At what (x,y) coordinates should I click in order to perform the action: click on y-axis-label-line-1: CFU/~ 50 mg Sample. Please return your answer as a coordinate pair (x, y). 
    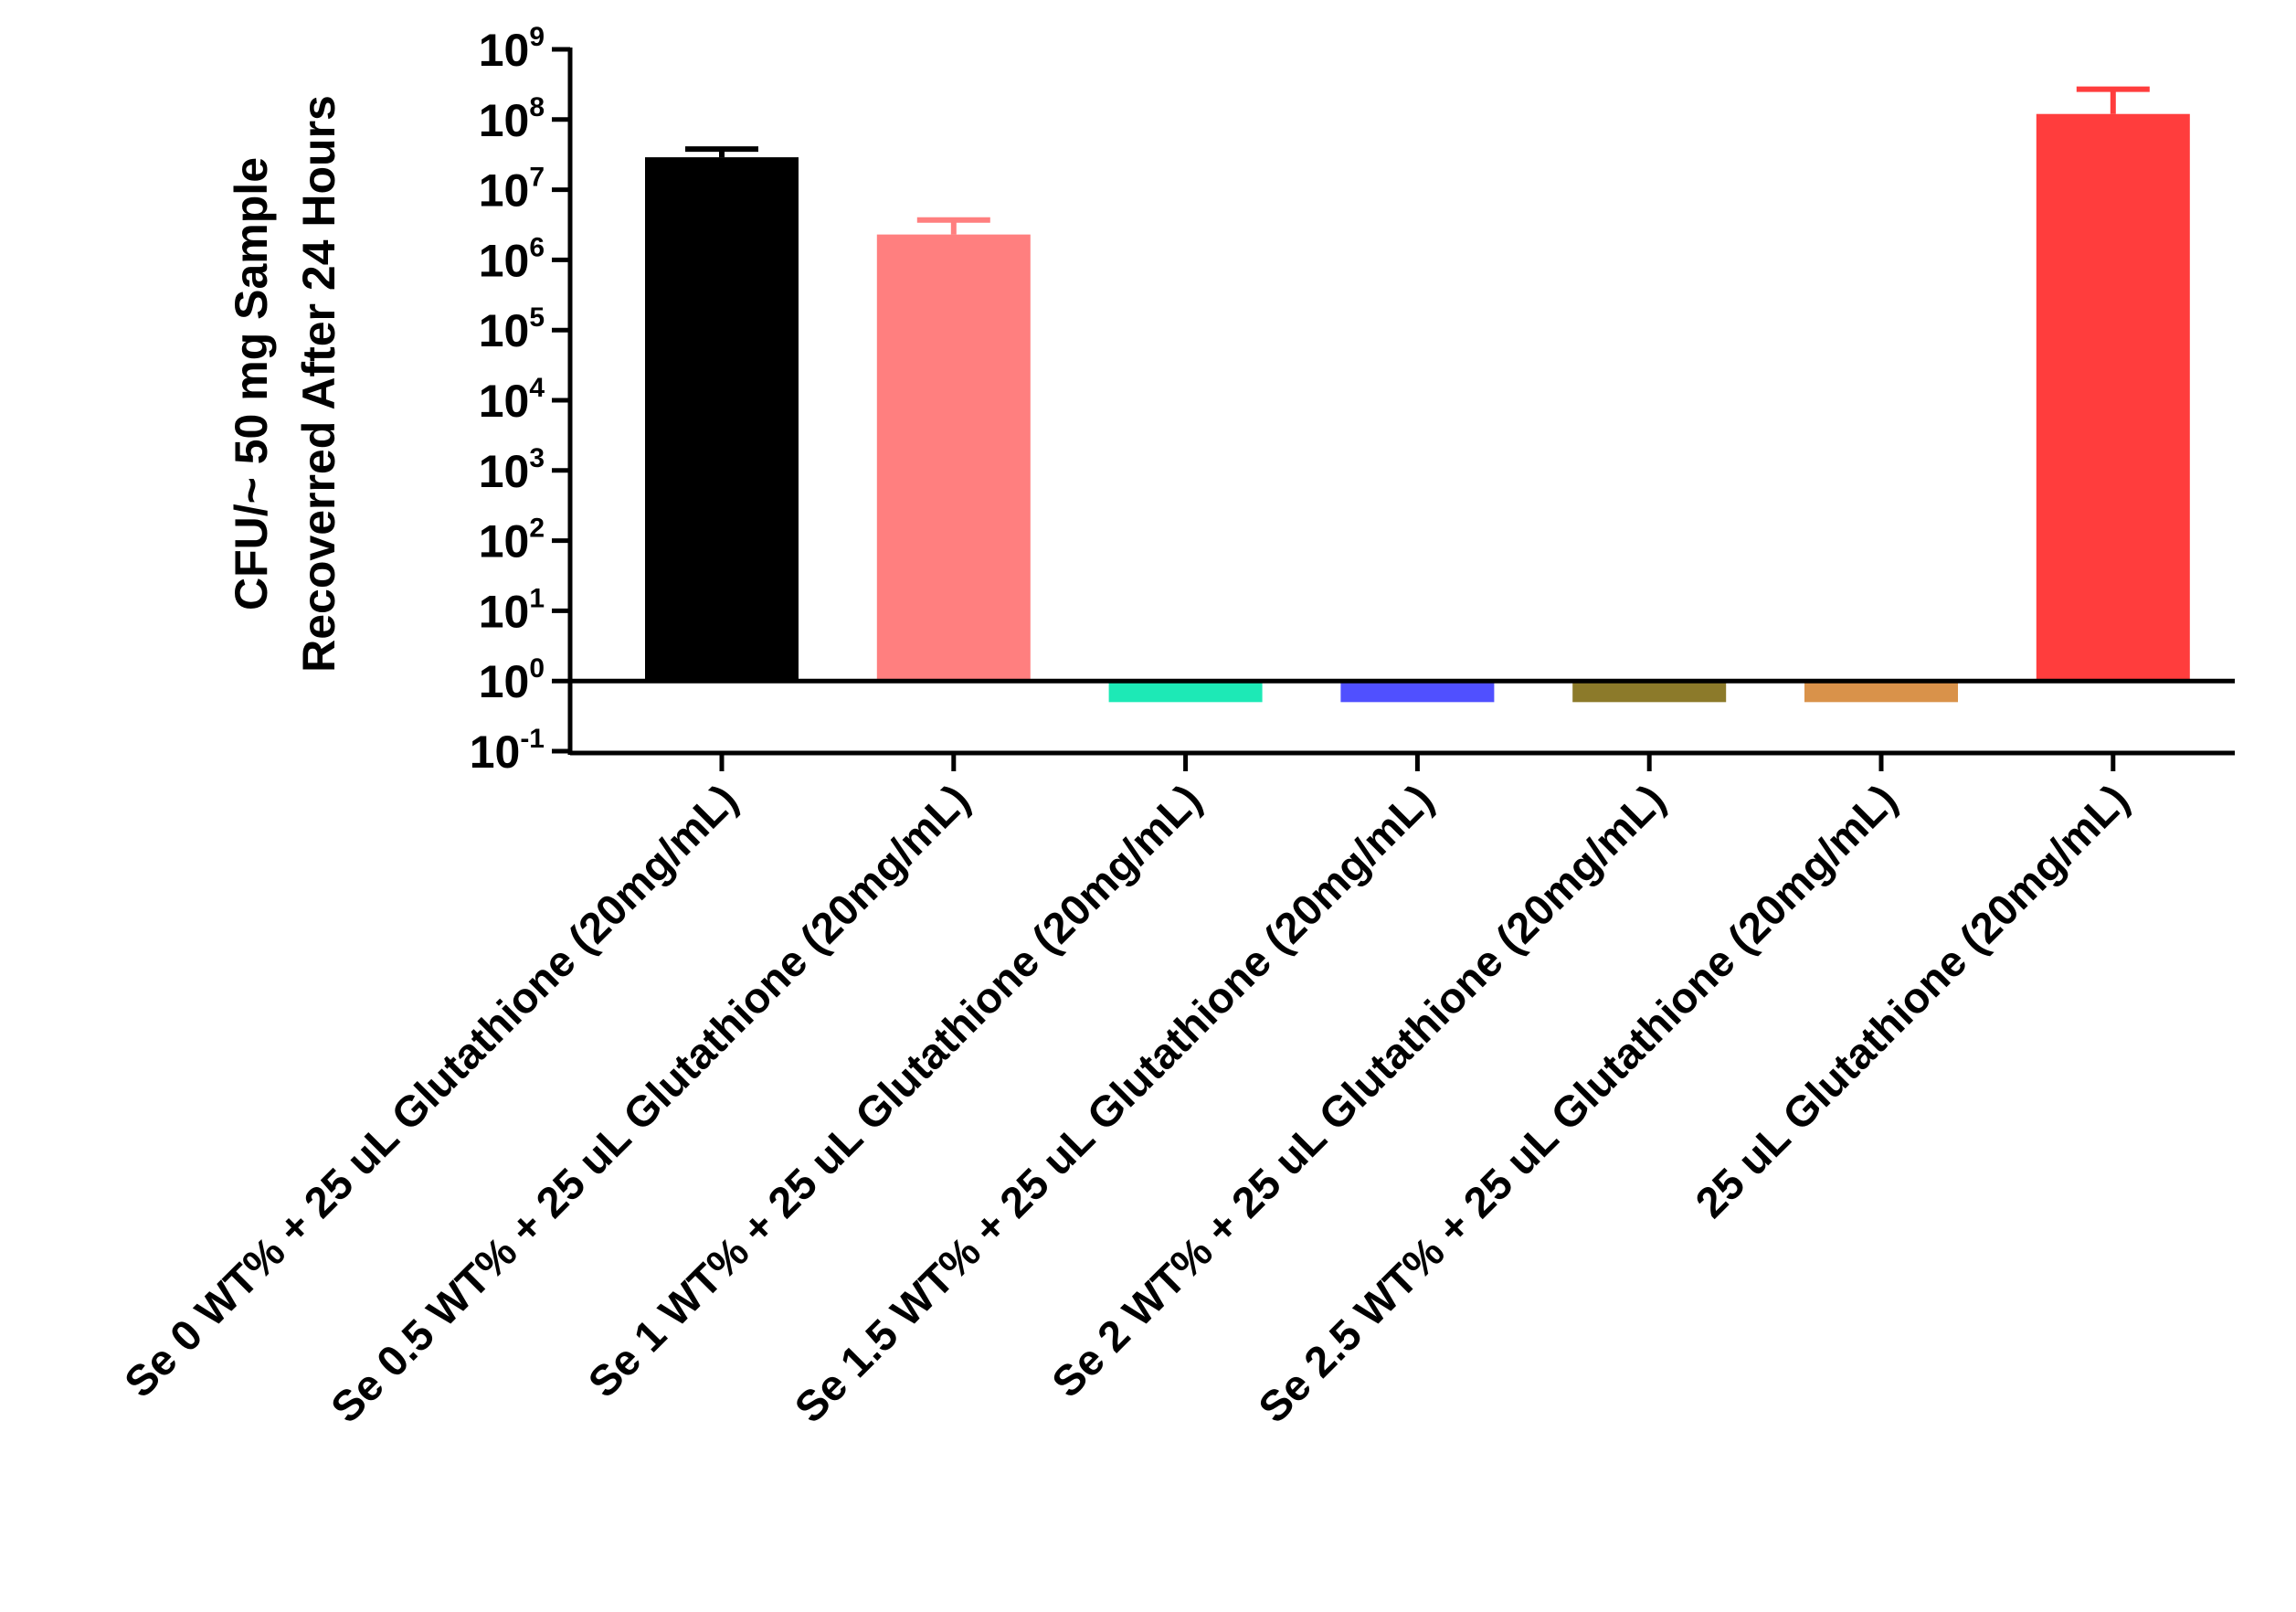
    Looking at the image, I should click on (251, 384).